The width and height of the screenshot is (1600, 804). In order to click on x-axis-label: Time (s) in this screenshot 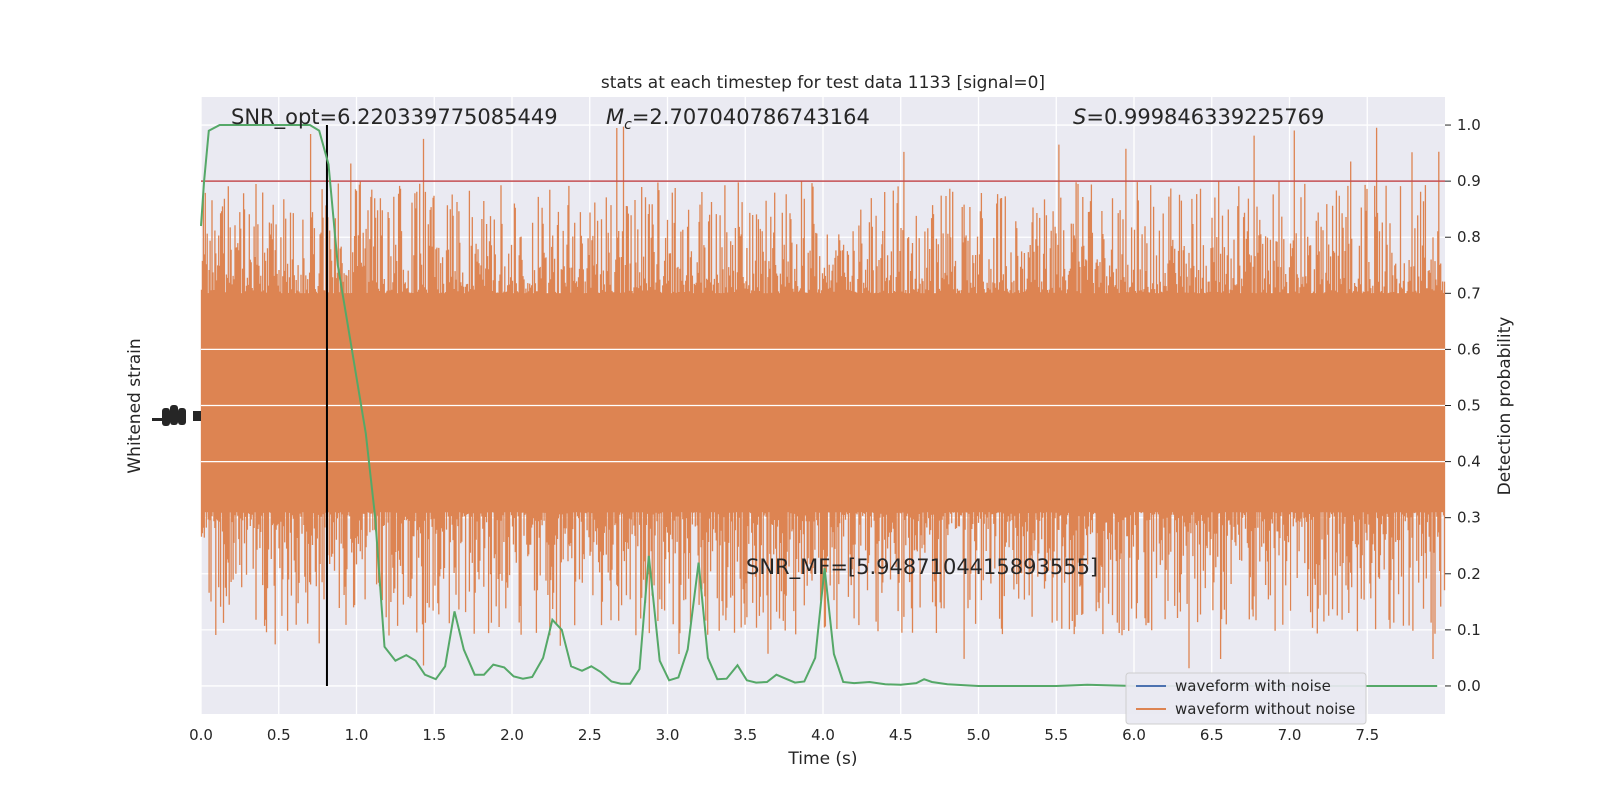, I will do `click(822, 759)`.